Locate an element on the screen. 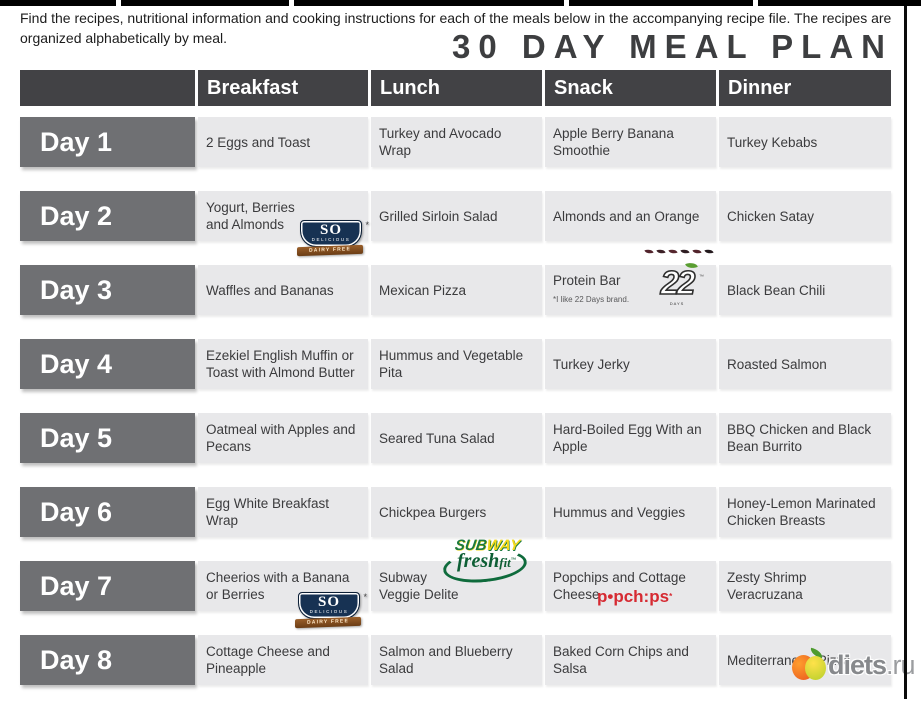  snack-cell: Hummus and Veggies is located at coordinates (630, 512).